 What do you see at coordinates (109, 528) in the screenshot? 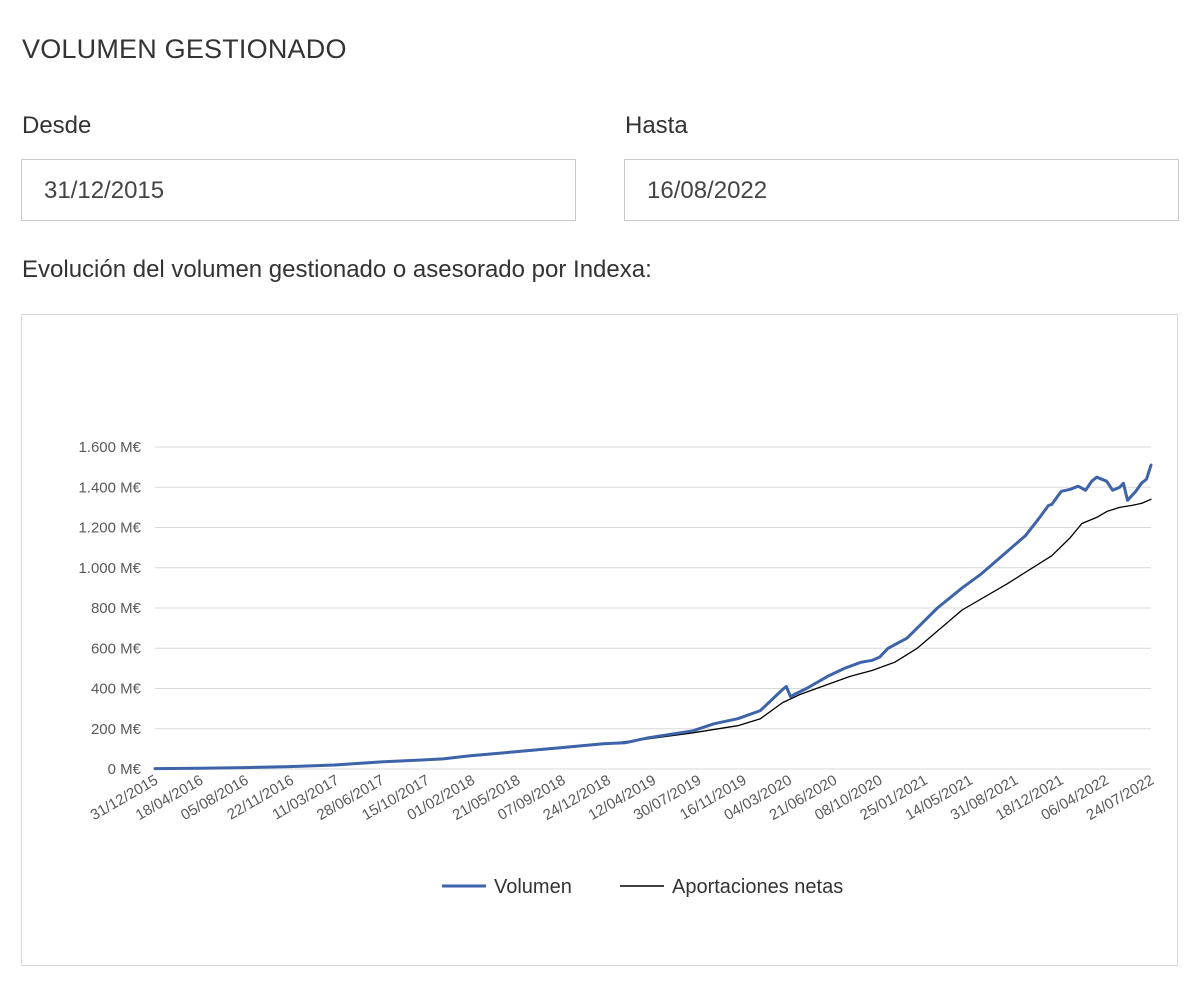
I see `y-tick-label: 1.200 M€` at bounding box center [109, 528].